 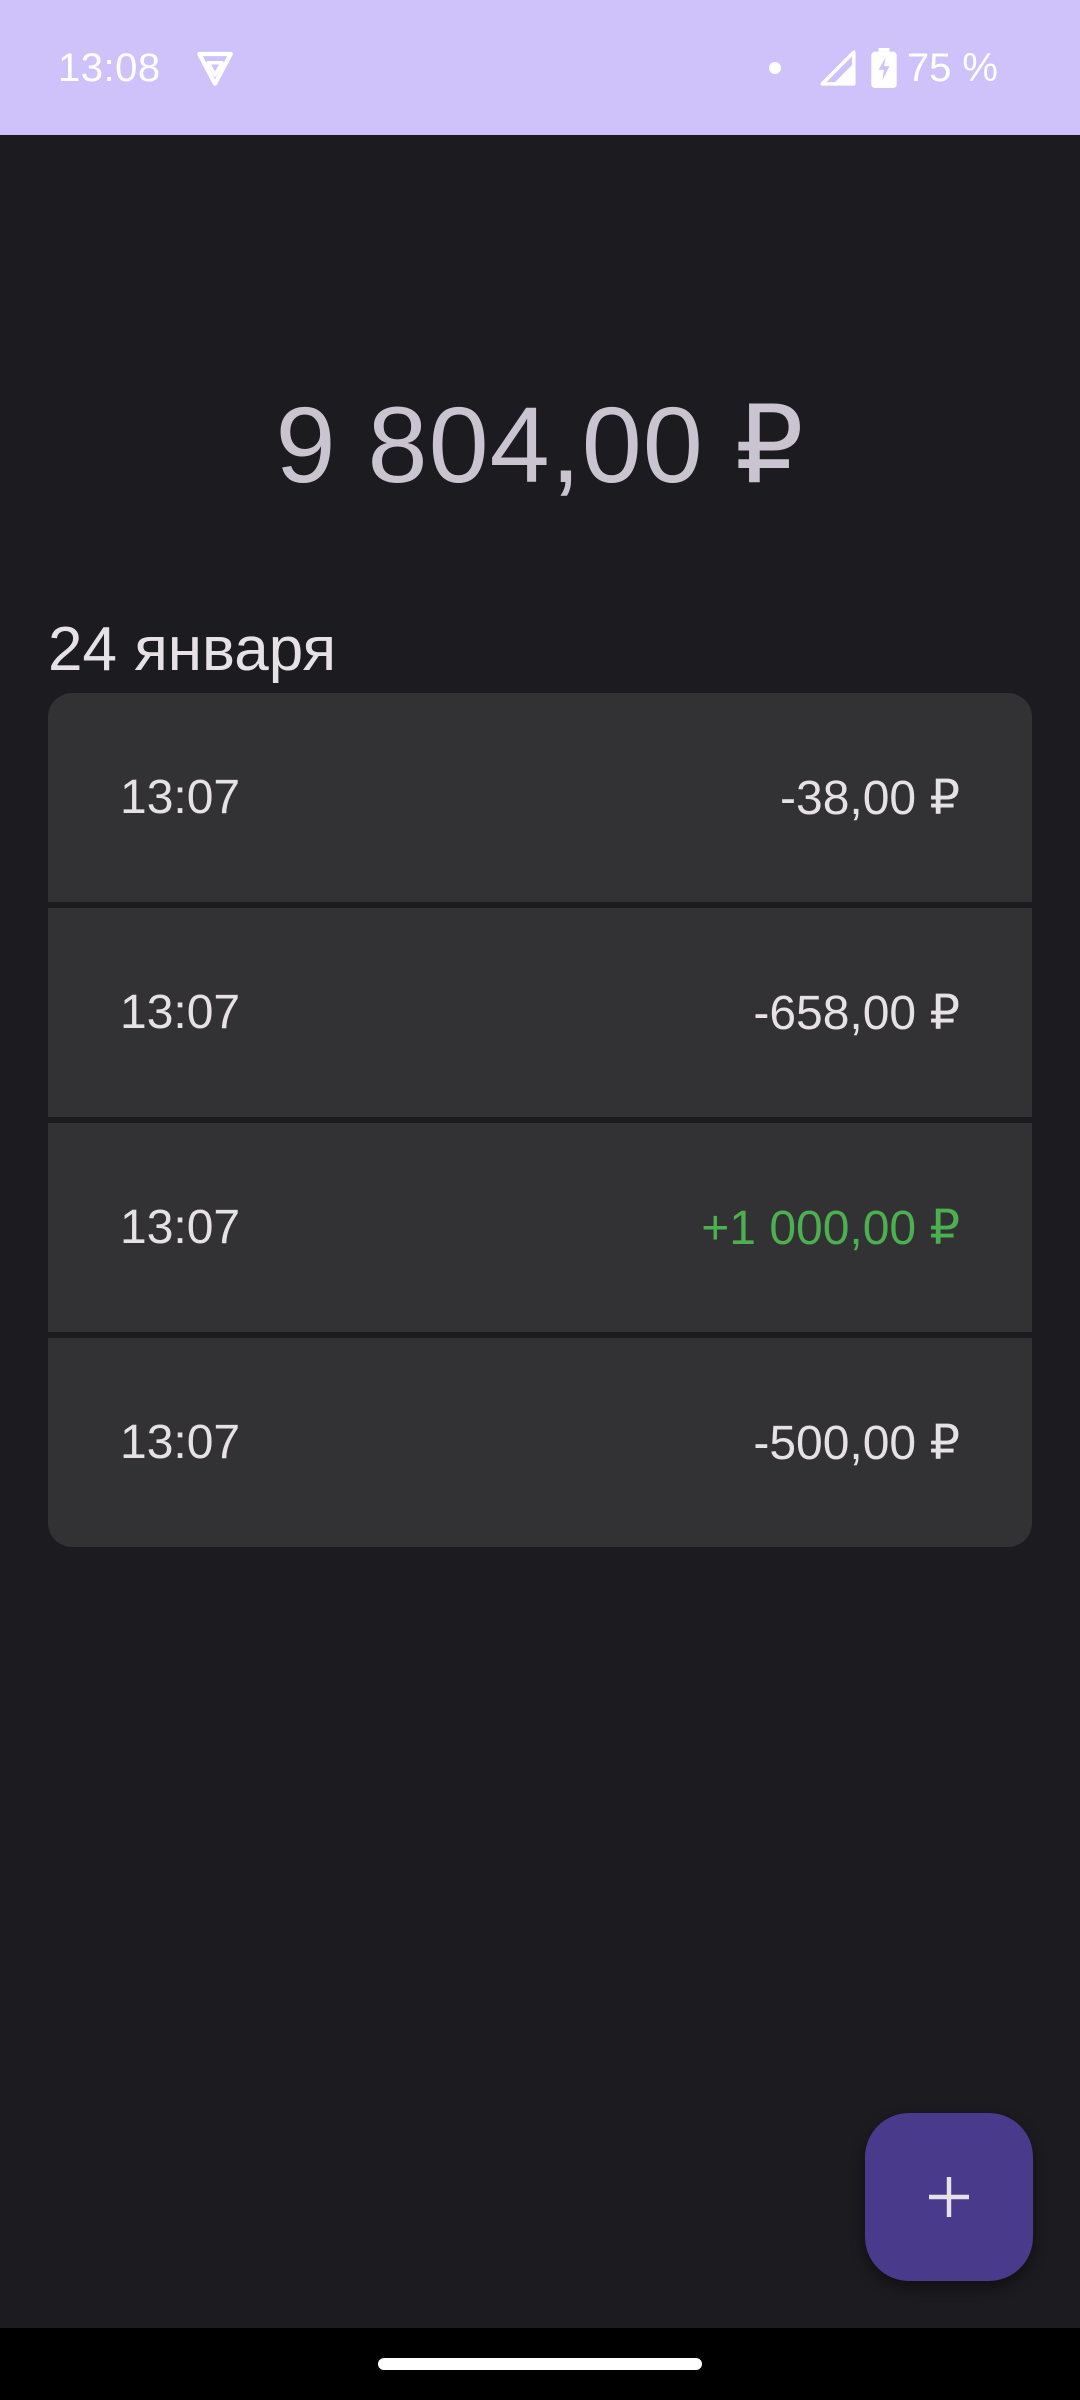 I want to click on status-indicators: 75 %, so click(x=883, y=68).